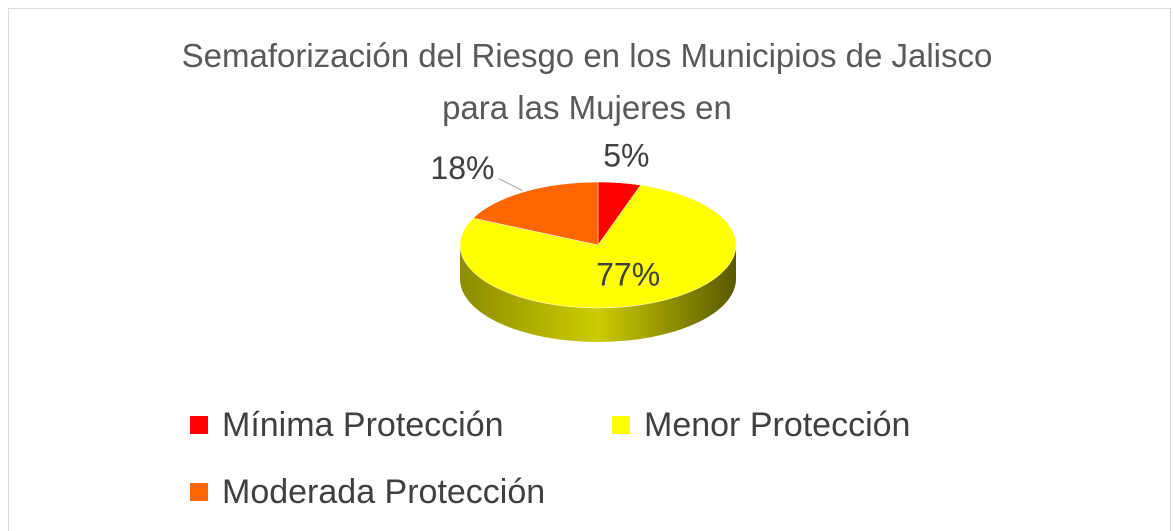  I want to click on legend-label: Mínima Protección, so click(363, 425).